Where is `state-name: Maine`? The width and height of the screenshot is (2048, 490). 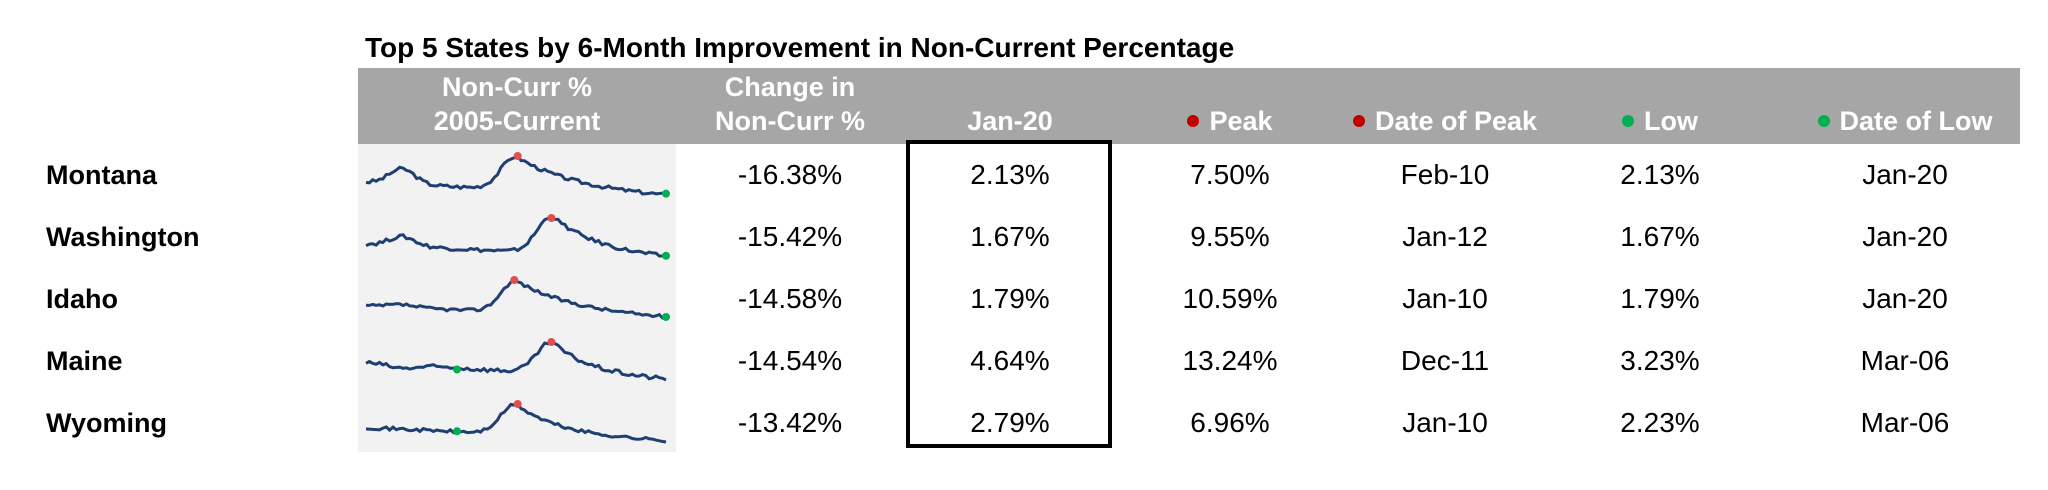
state-name: Maine is located at coordinates (84, 361).